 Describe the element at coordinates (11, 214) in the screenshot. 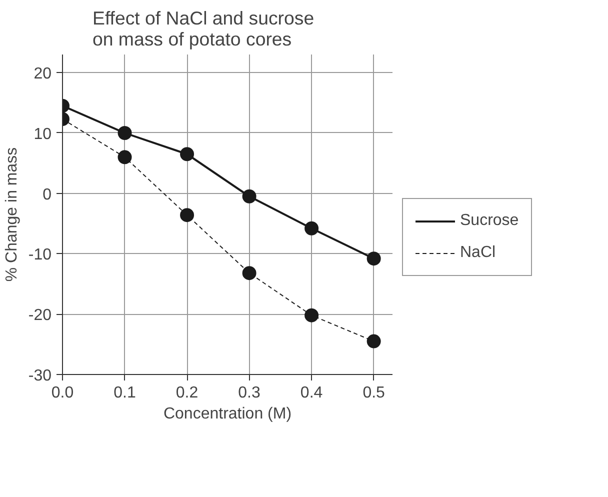

I see `y-axis-title: % Change in mass` at that location.